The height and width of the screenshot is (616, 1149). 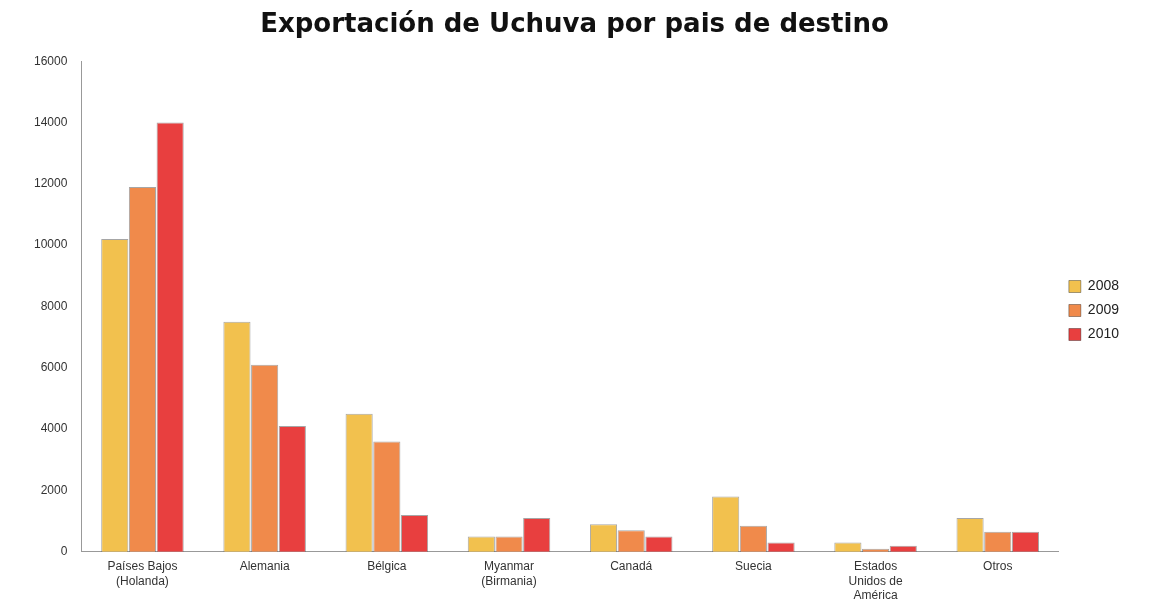 What do you see at coordinates (754, 566) in the screenshot?
I see `x-tick-label: Suecia` at bounding box center [754, 566].